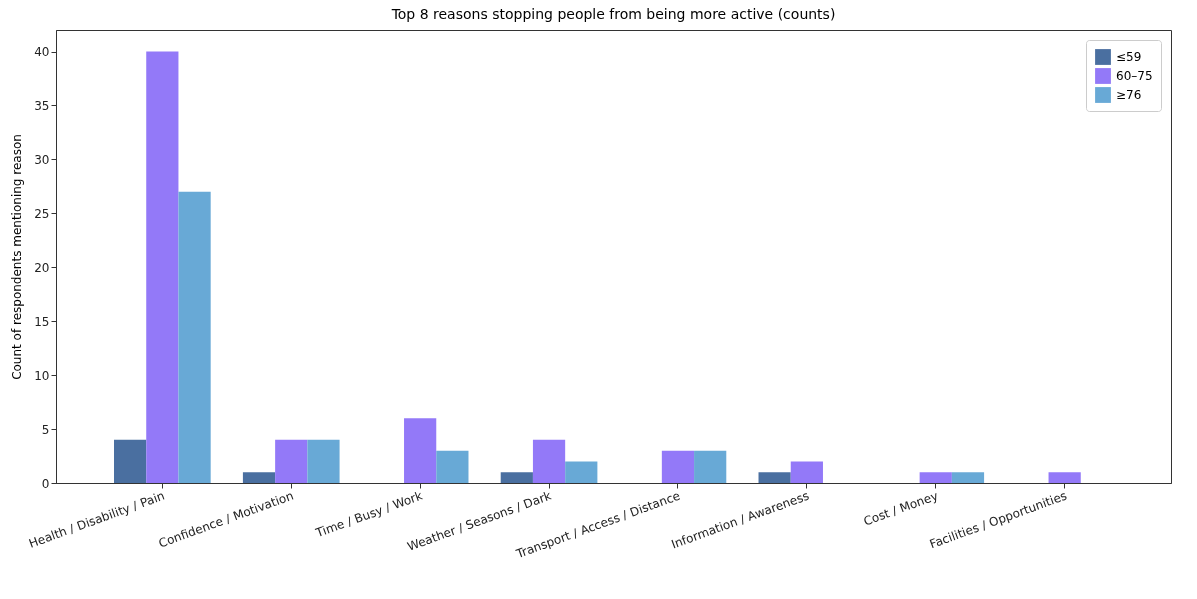 This screenshot has height=599, width=1197. Describe the element at coordinates (42, 213) in the screenshot. I see `y-tick-label: 25` at that location.